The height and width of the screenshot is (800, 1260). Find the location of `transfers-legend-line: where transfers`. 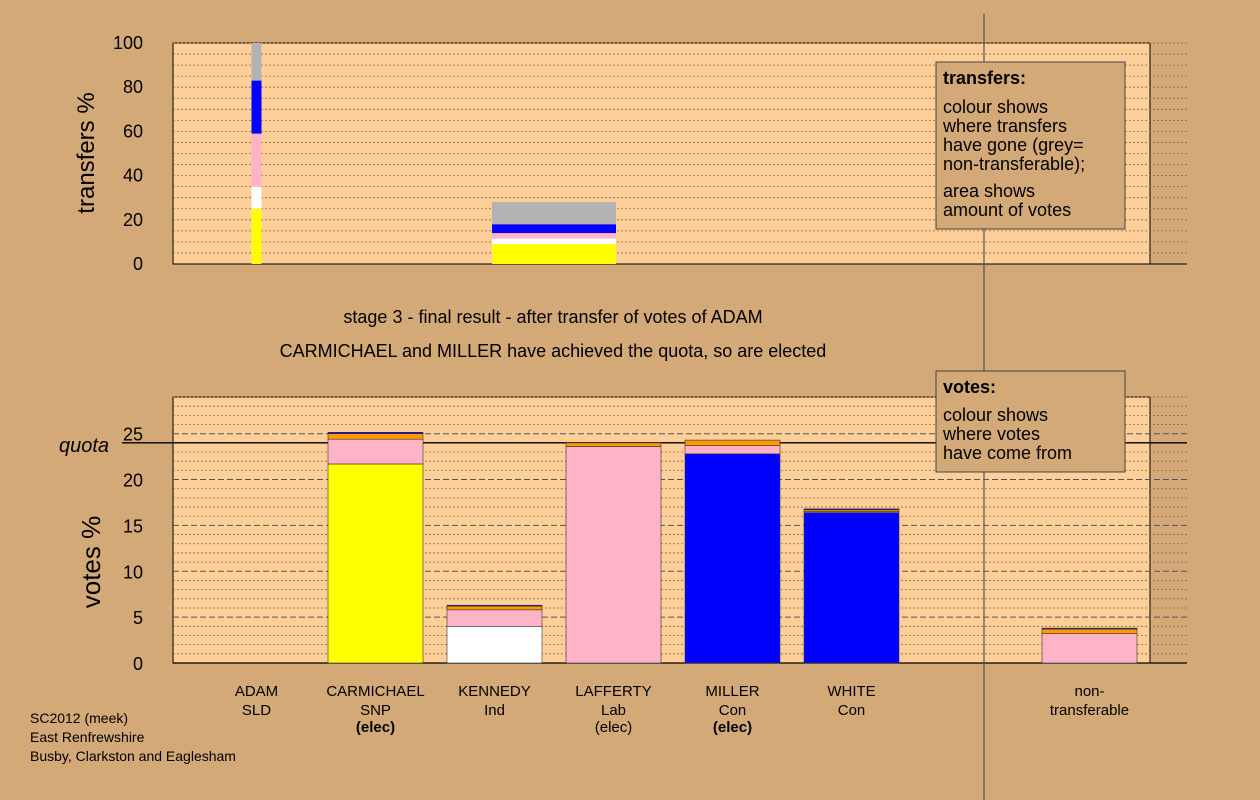

transfers-legend-line: where transfers is located at coordinates (1004, 126).